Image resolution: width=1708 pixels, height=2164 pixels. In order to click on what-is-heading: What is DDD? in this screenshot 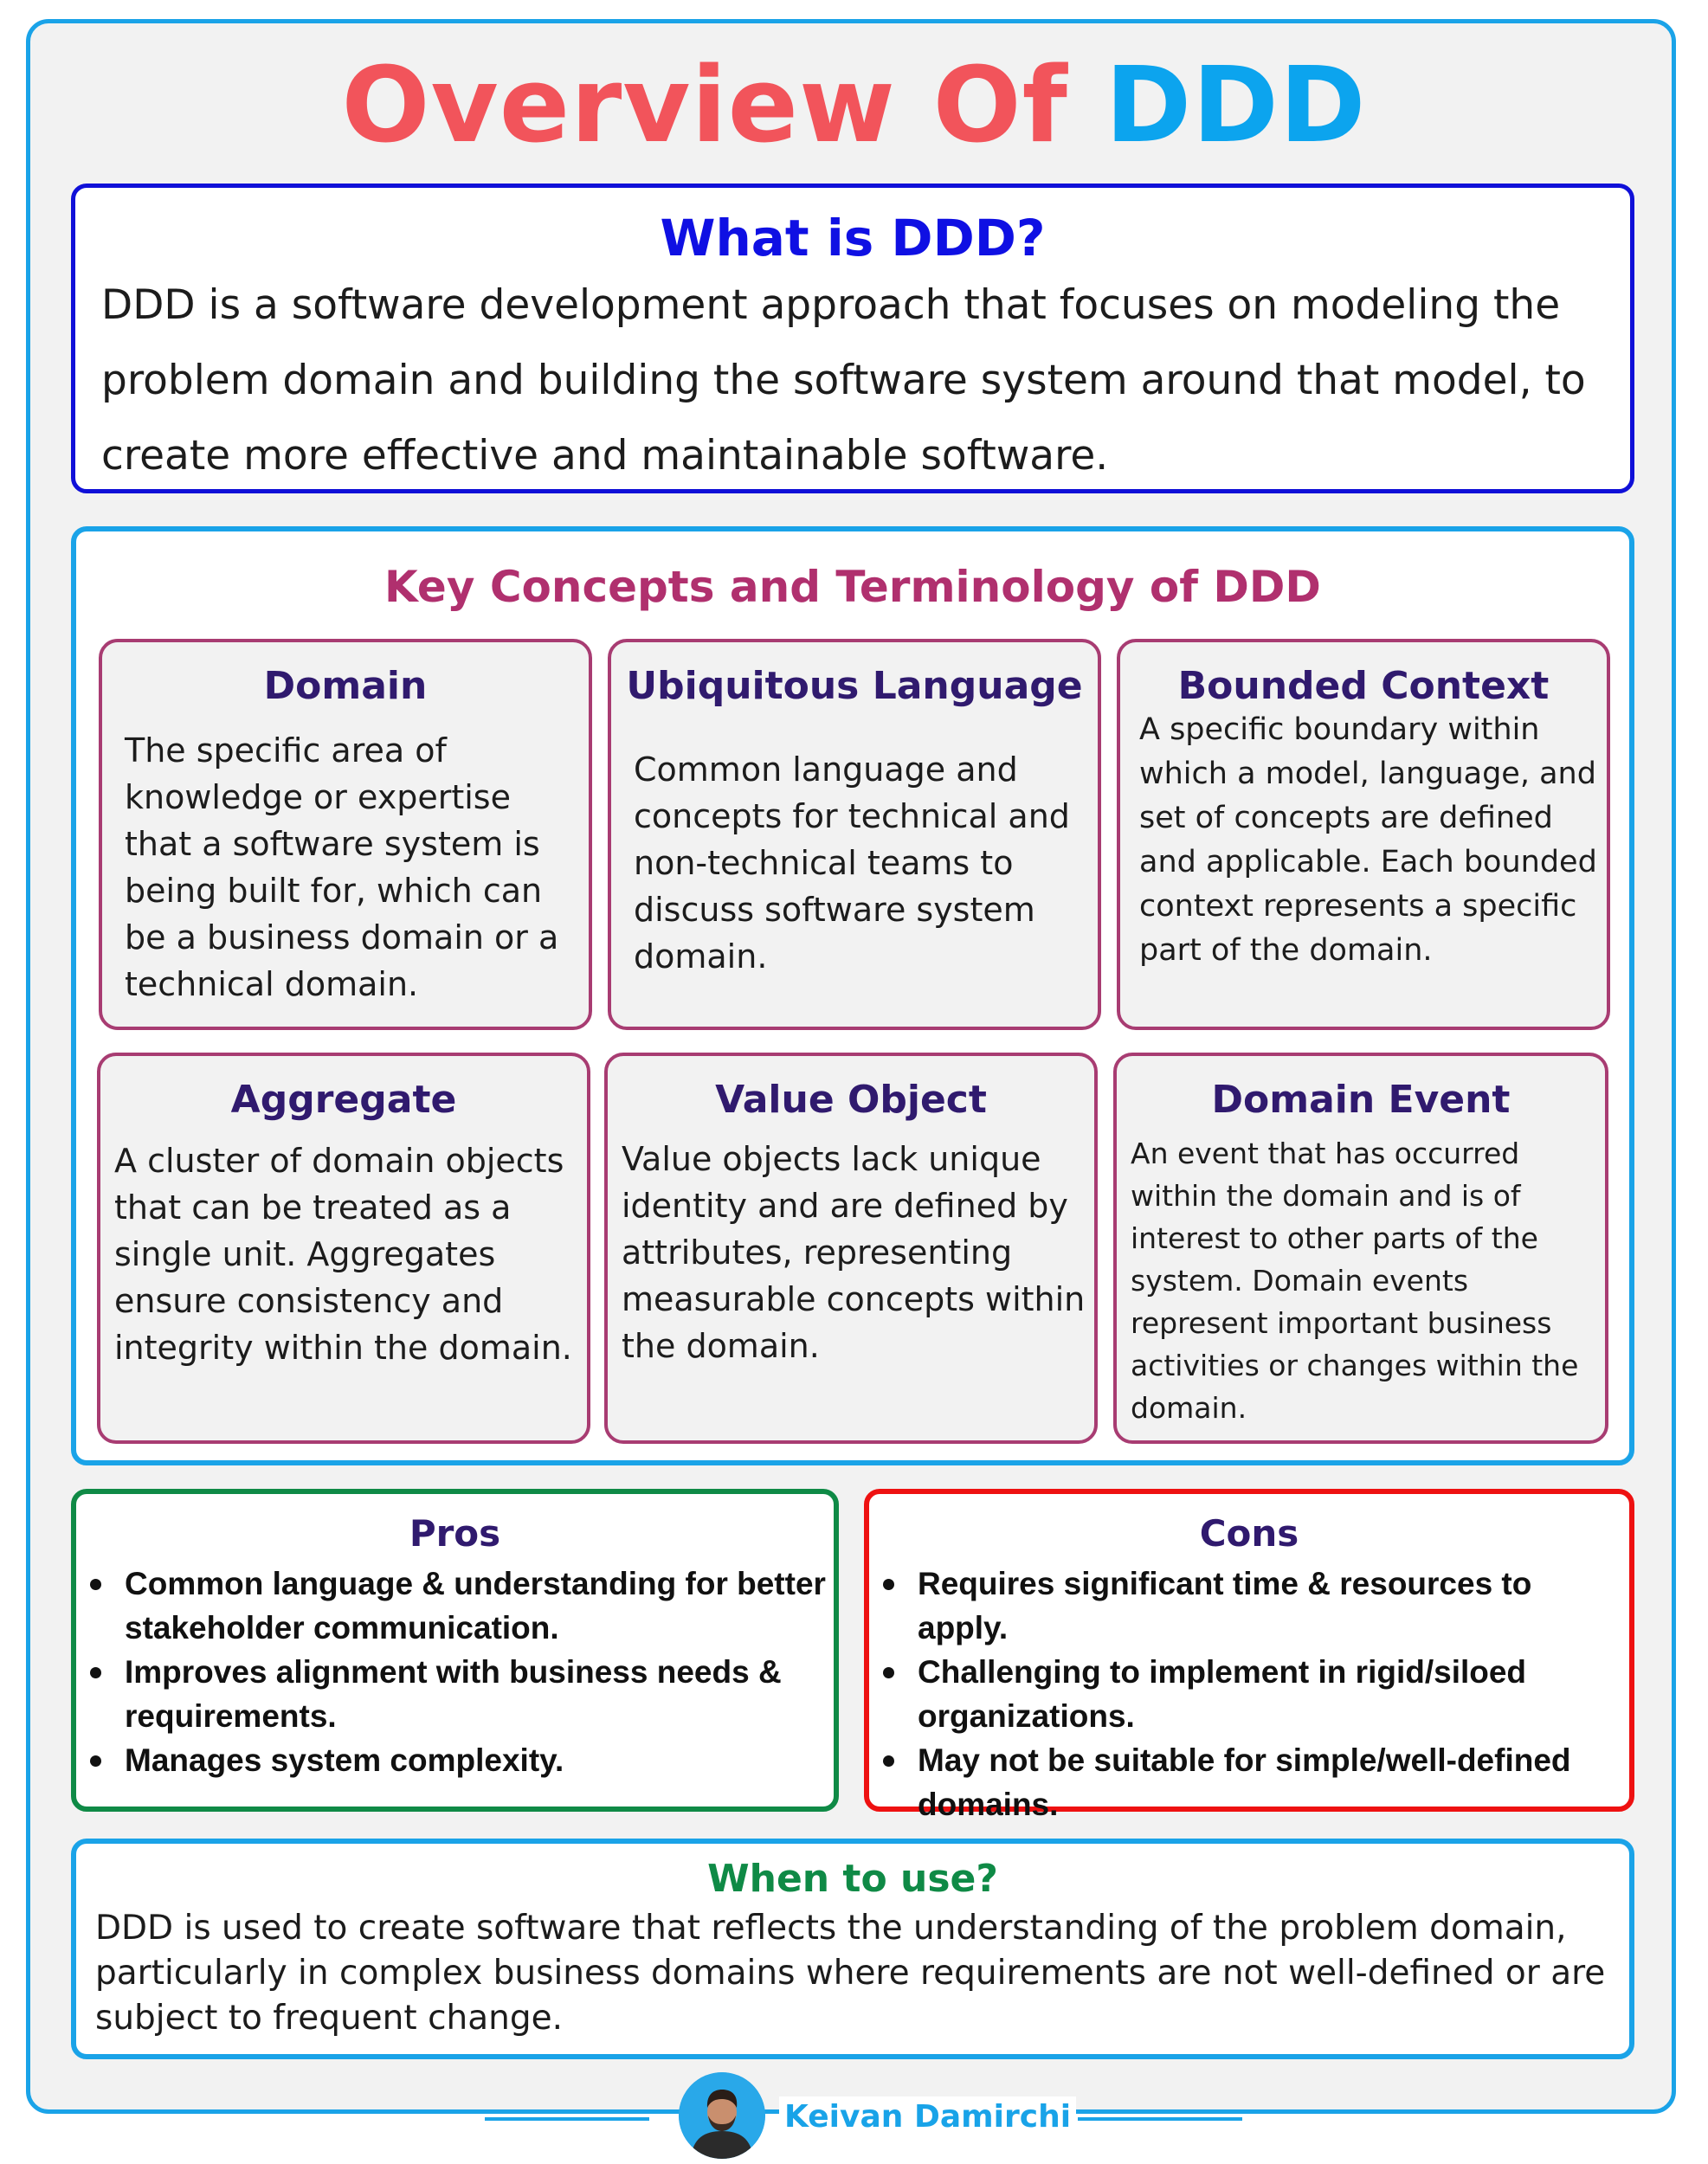, I will do `click(853, 238)`.